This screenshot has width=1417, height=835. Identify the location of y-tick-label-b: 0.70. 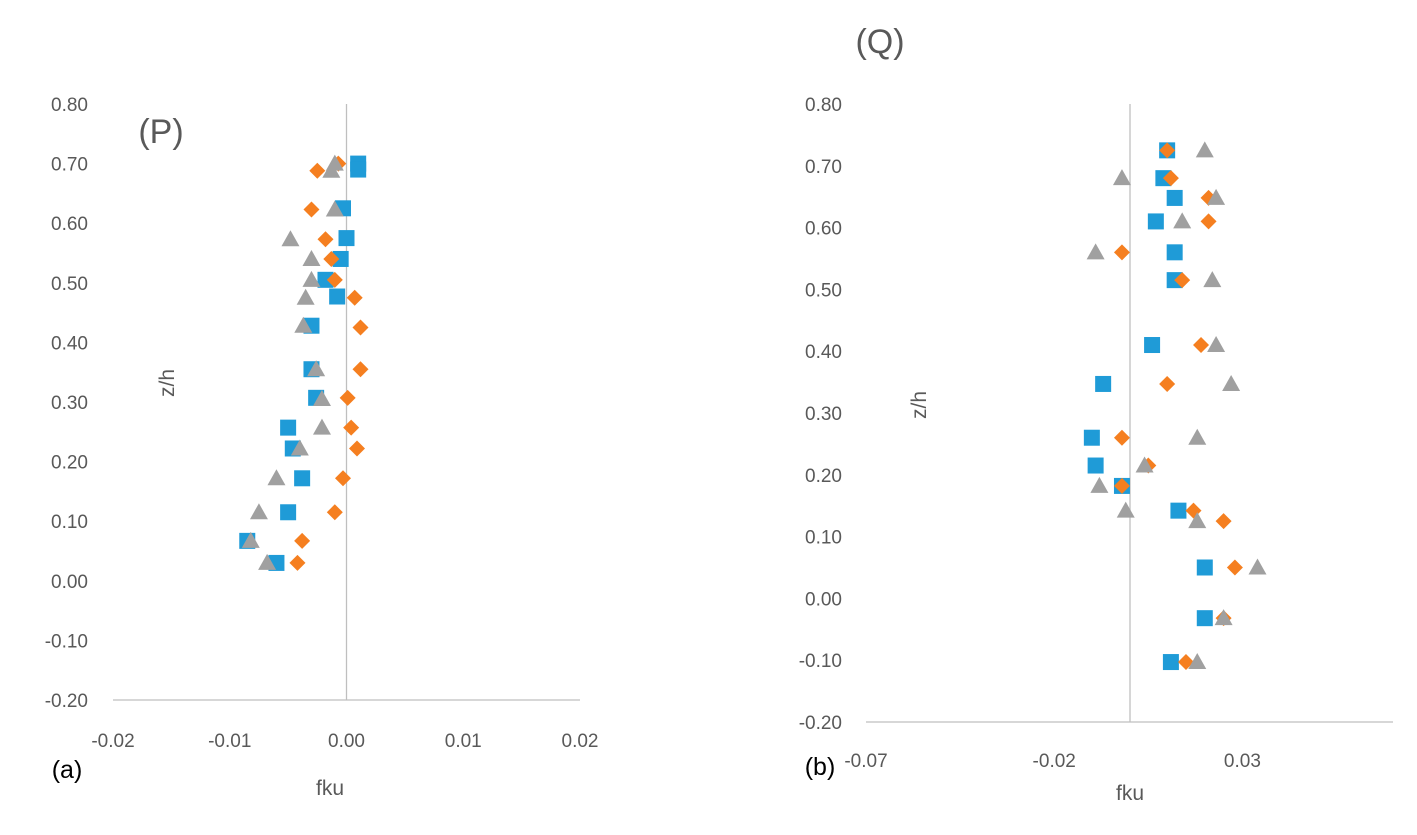
(823, 167).